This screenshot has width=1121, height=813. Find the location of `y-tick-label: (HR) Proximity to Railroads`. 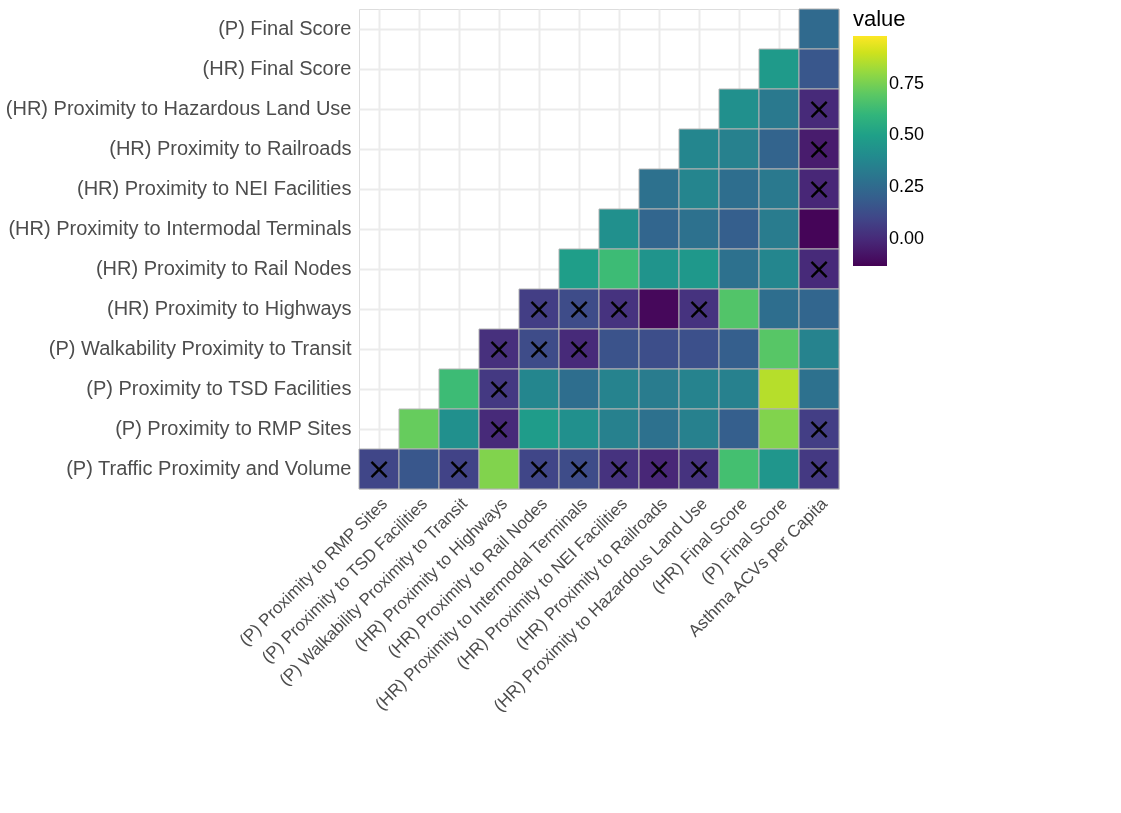

y-tick-label: (HR) Proximity to Railroads is located at coordinates (230, 148).